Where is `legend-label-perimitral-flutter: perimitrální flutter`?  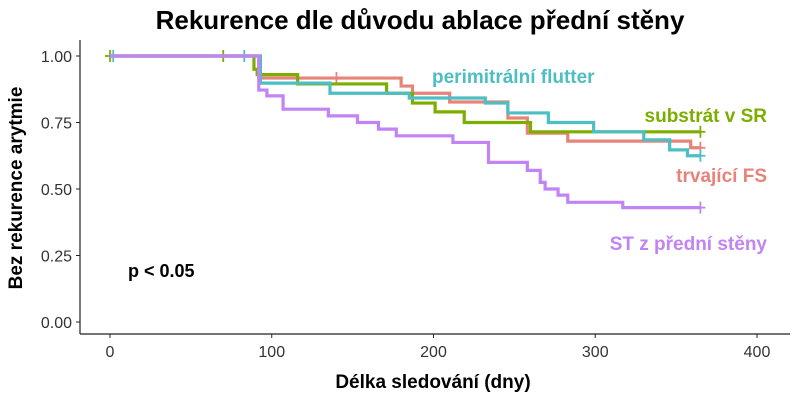 legend-label-perimitral-flutter: perimitrální flutter is located at coordinates (513, 77).